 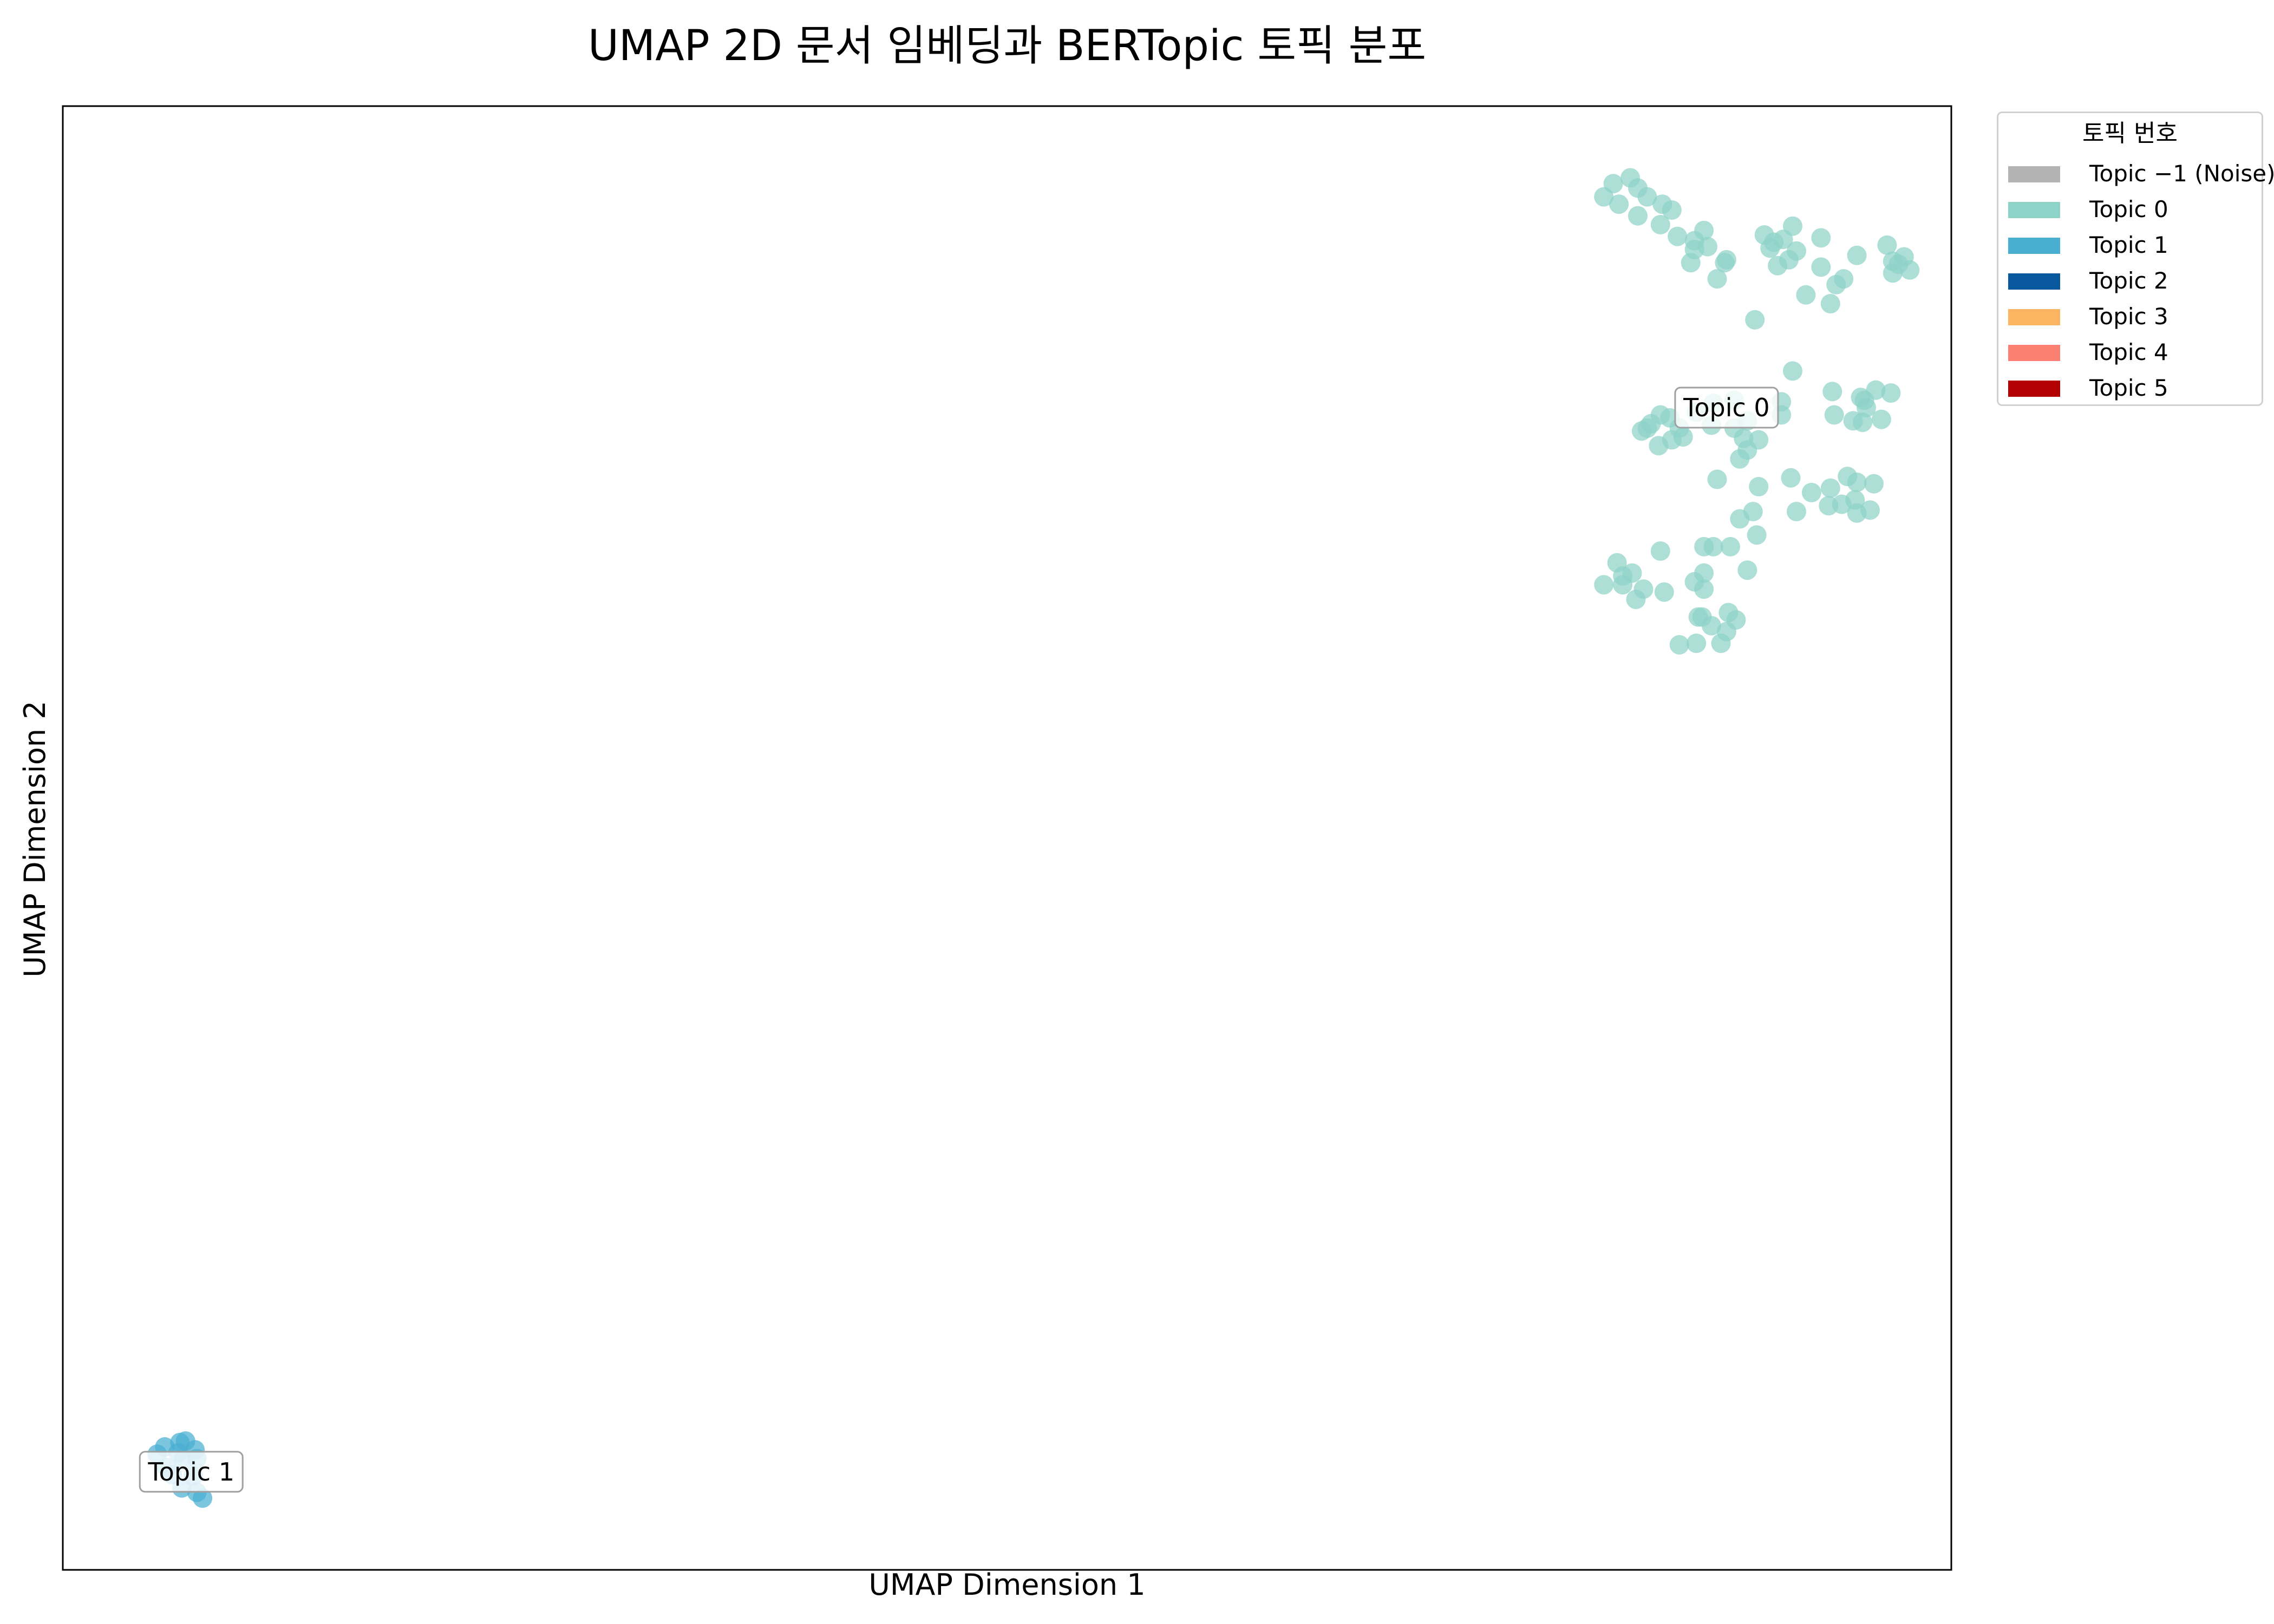 I want to click on legend-label: Topic 0, so click(x=2128, y=209).